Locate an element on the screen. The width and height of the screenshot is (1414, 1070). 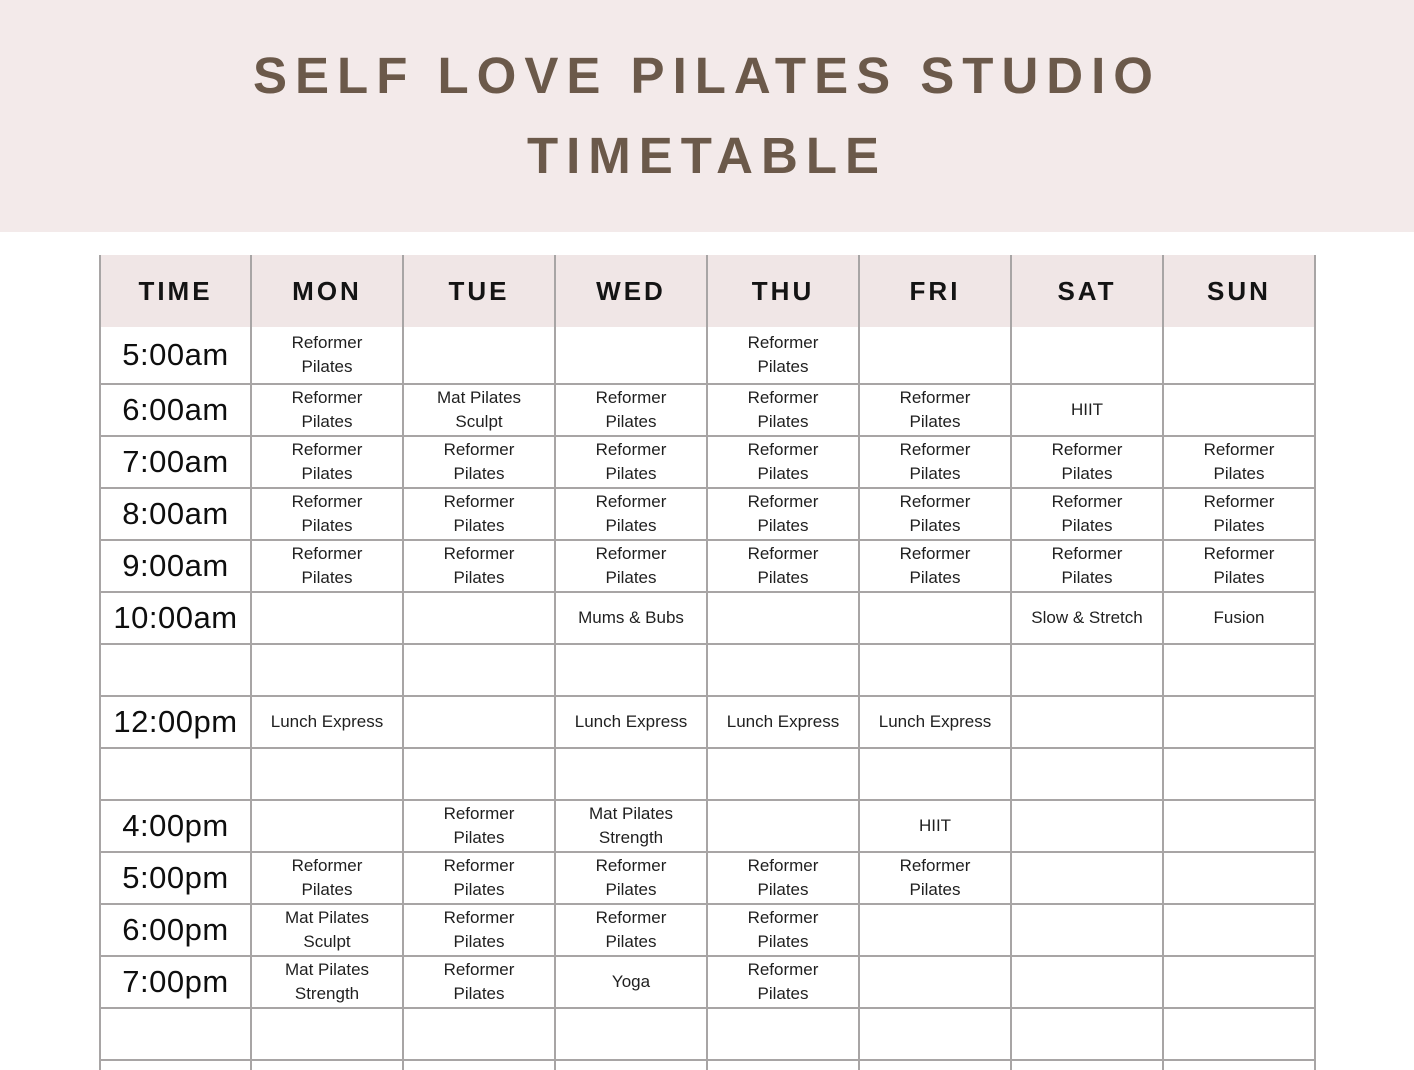
time-cell: 5:00pm is located at coordinates (175, 878).